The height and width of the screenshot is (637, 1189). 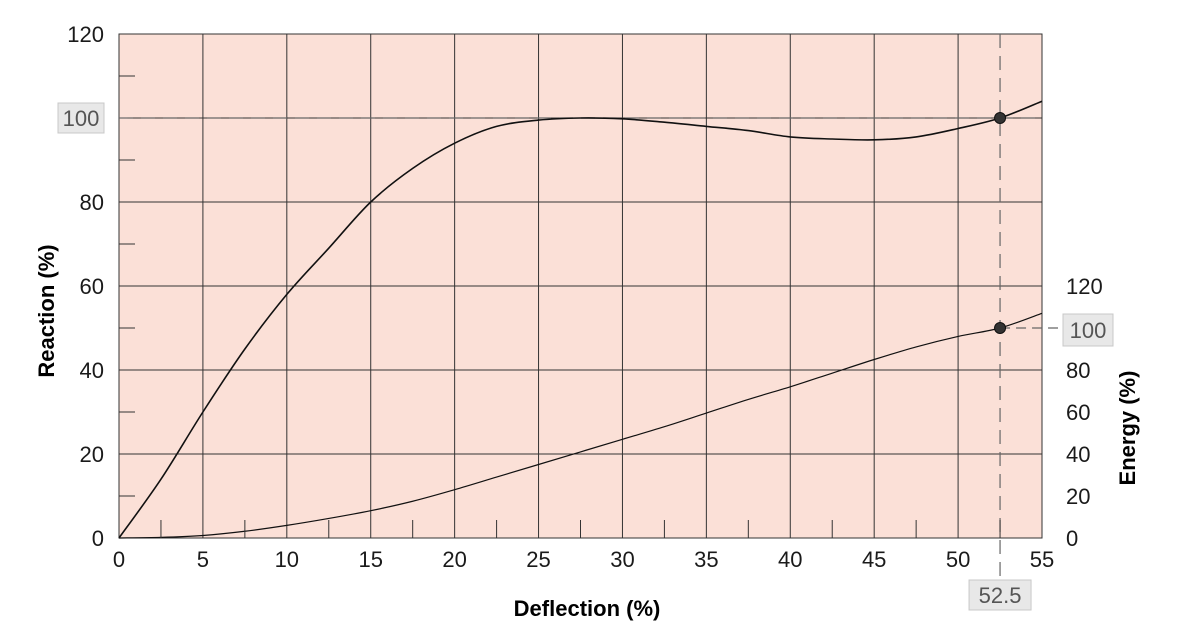 What do you see at coordinates (1084, 286) in the screenshot?
I see `y2-tick-label: 120` at bounding box center [1084, 286].